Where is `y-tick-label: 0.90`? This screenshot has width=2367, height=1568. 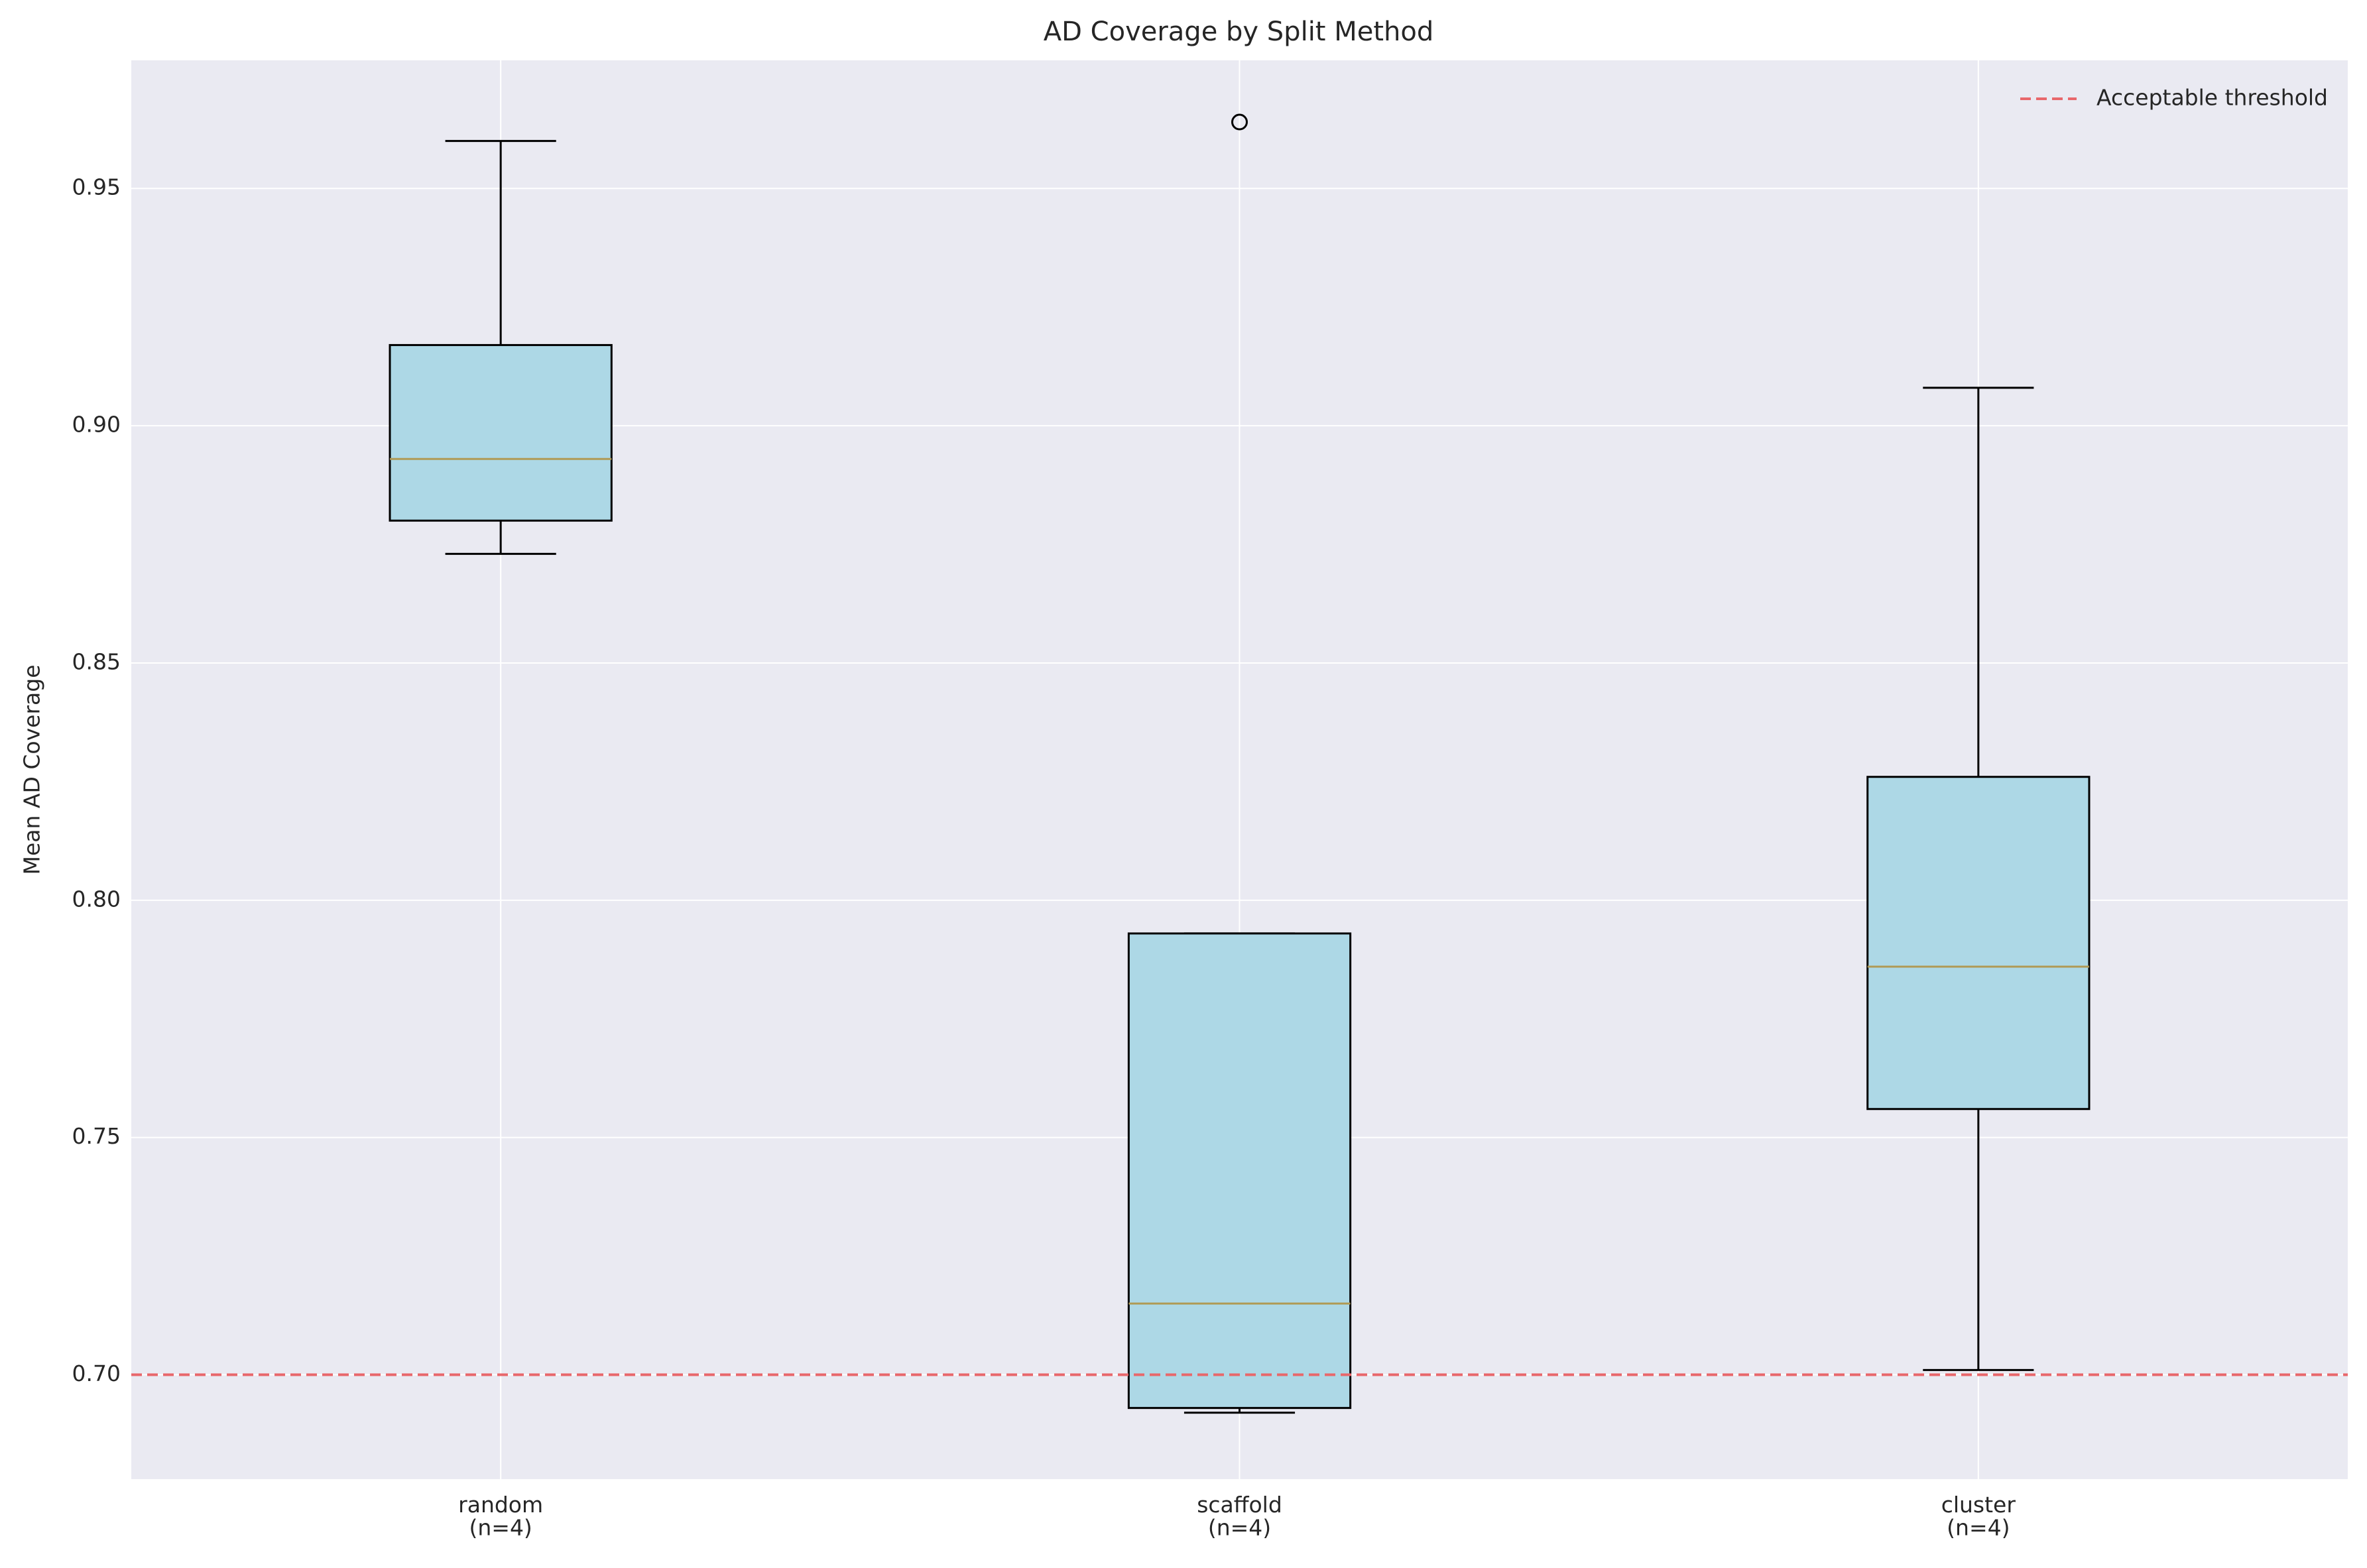
y-tick-label: 0.90 is located at coordinates (96, 425).